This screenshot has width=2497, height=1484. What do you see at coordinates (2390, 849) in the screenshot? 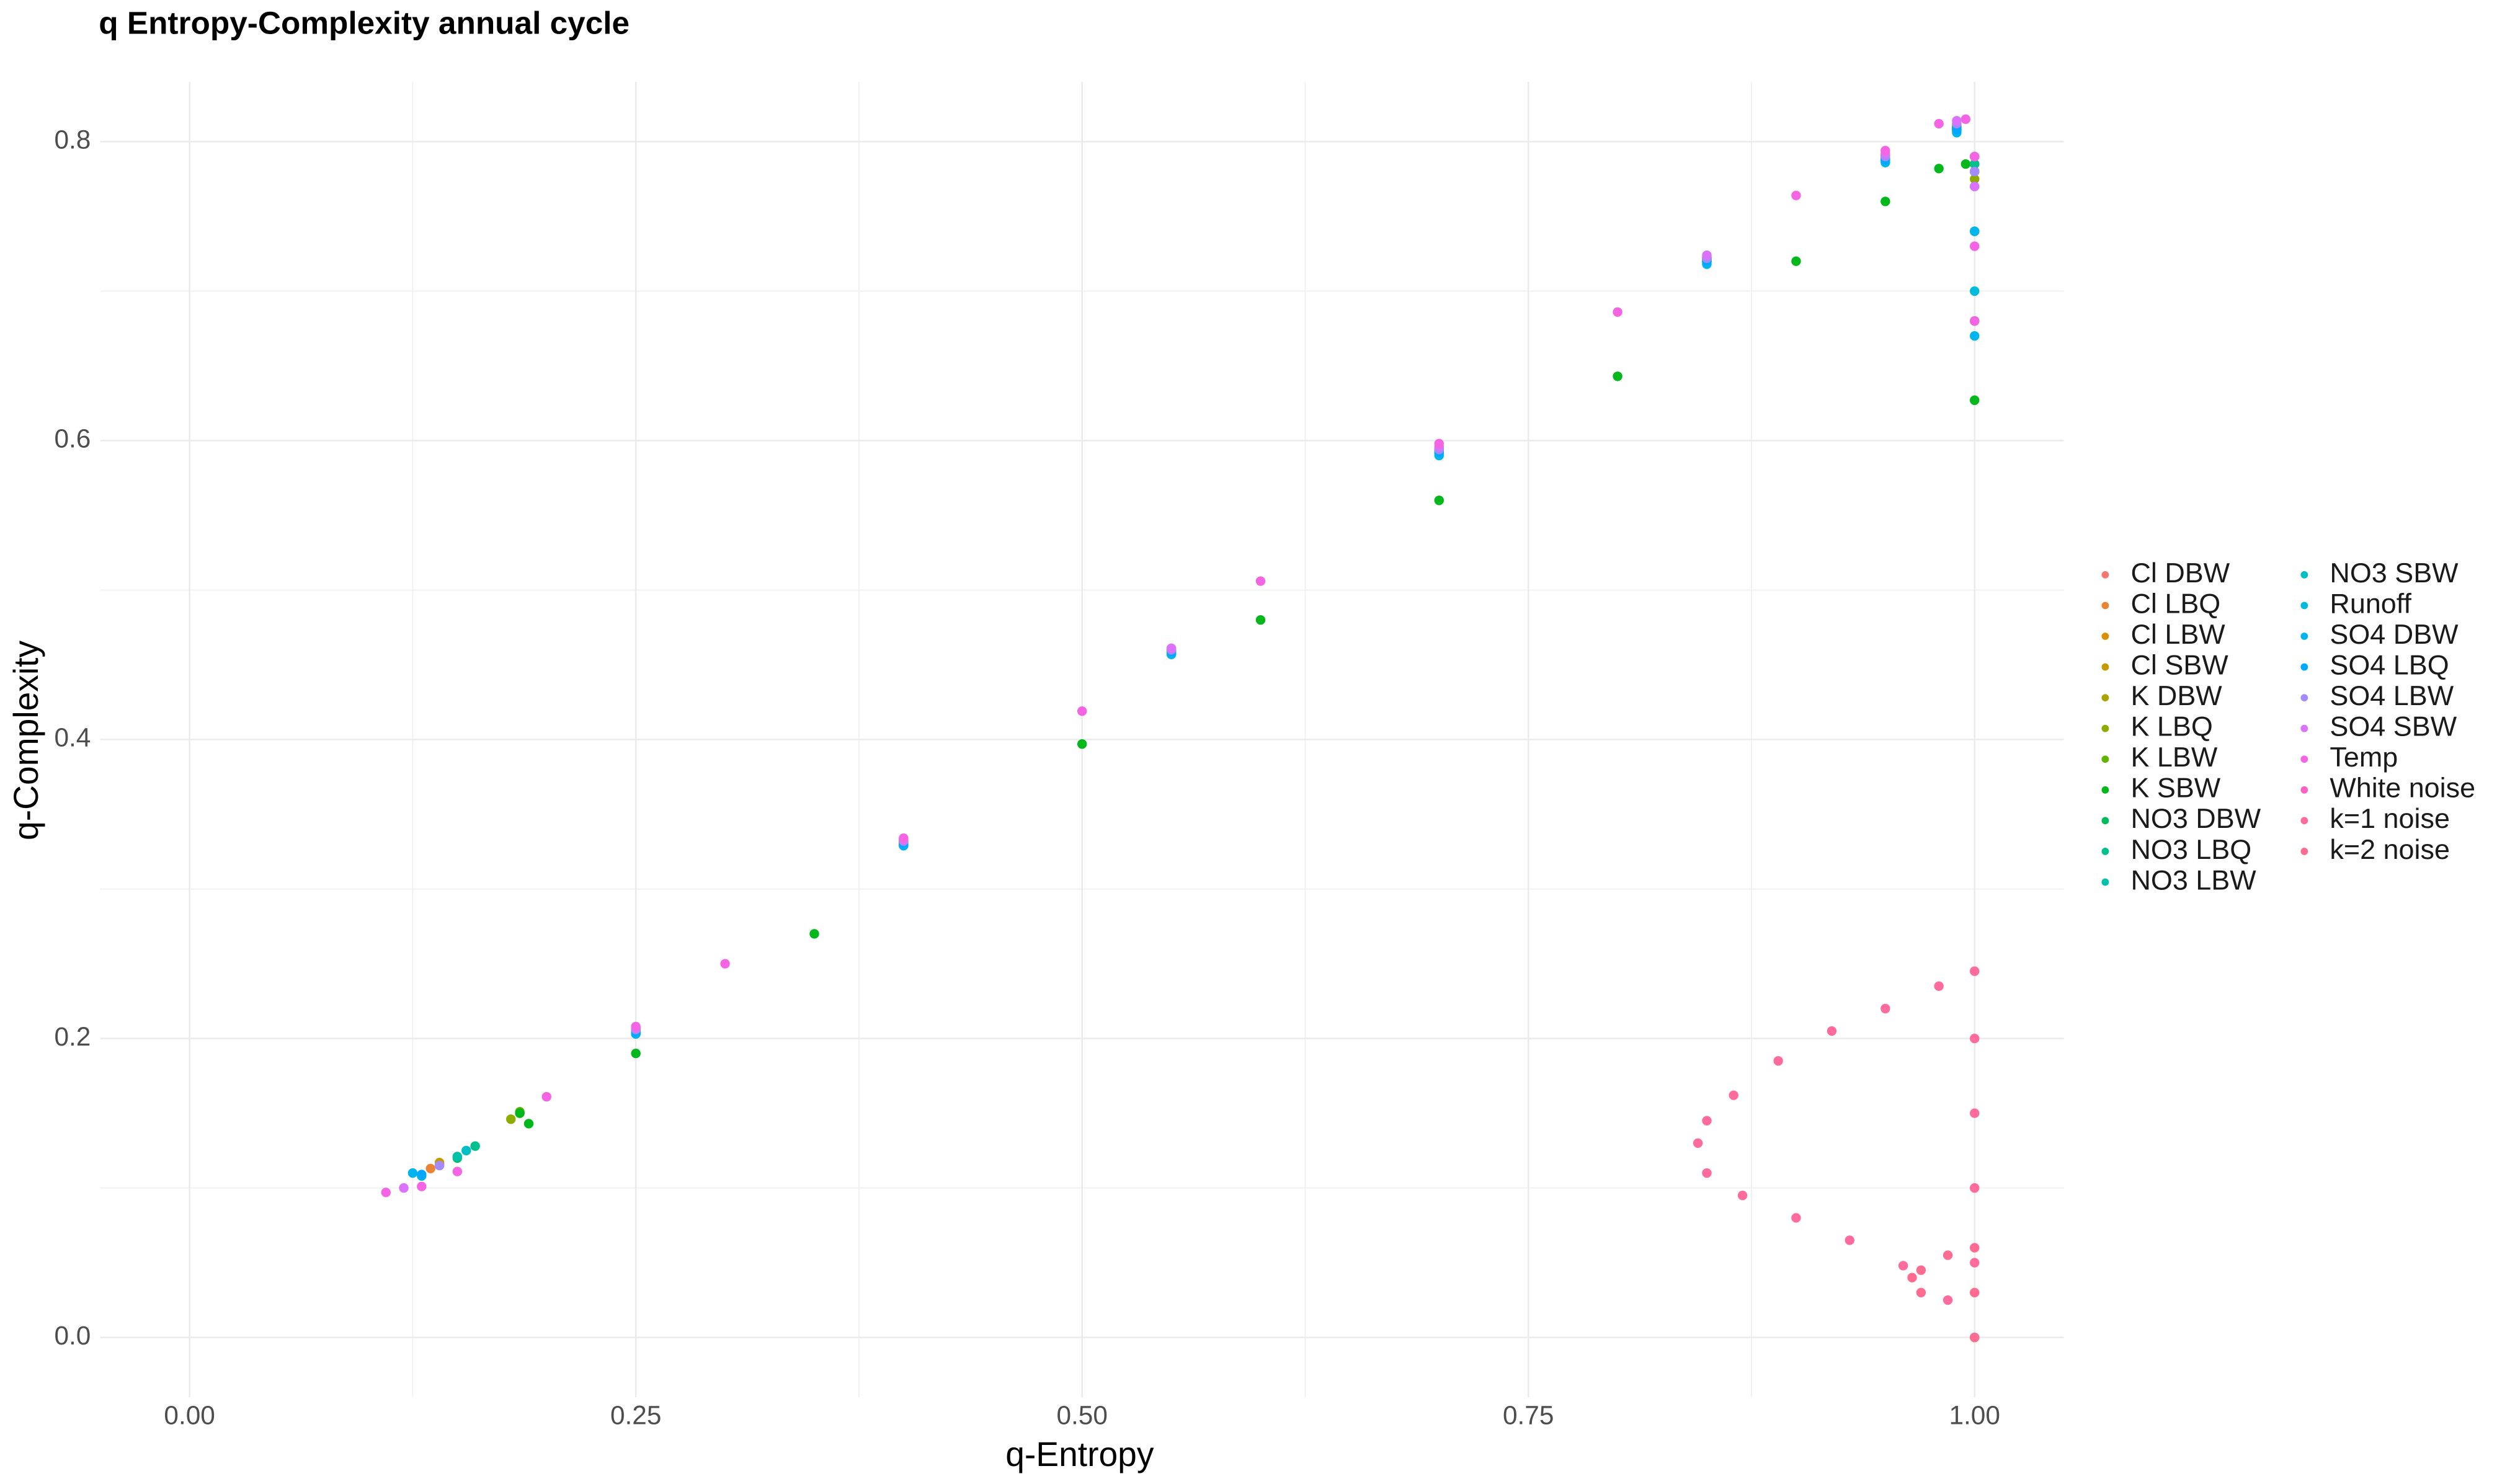
I see `legend-label: k=2 noise` at bounding box center [2390, 849].